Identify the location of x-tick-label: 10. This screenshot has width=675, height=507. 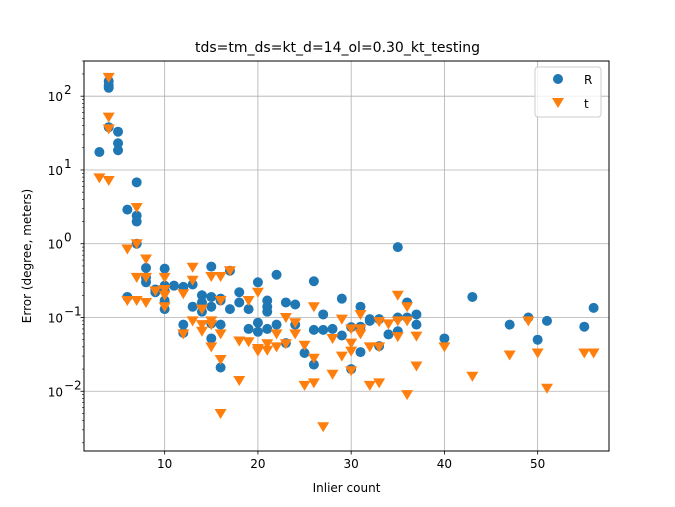
(164, 464).